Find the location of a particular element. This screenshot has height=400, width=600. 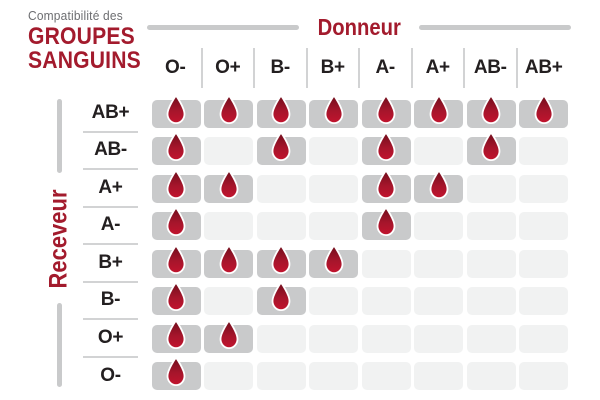

cell-O+-from-B+-incompatible is located at coordinates (334, 338).